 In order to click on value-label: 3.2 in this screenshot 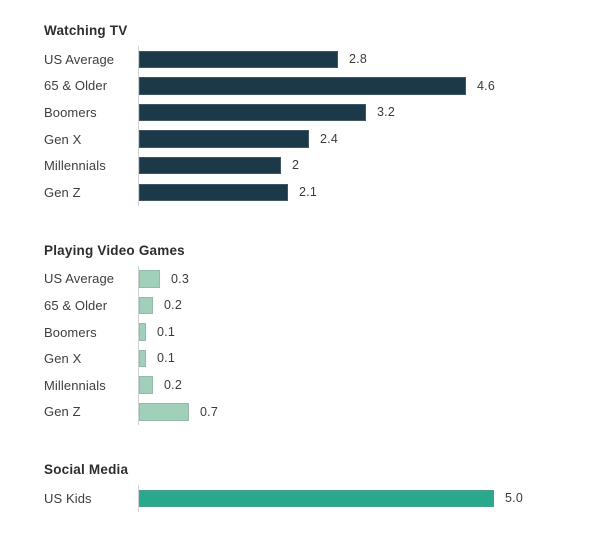, I will do `click(386, 112)`.